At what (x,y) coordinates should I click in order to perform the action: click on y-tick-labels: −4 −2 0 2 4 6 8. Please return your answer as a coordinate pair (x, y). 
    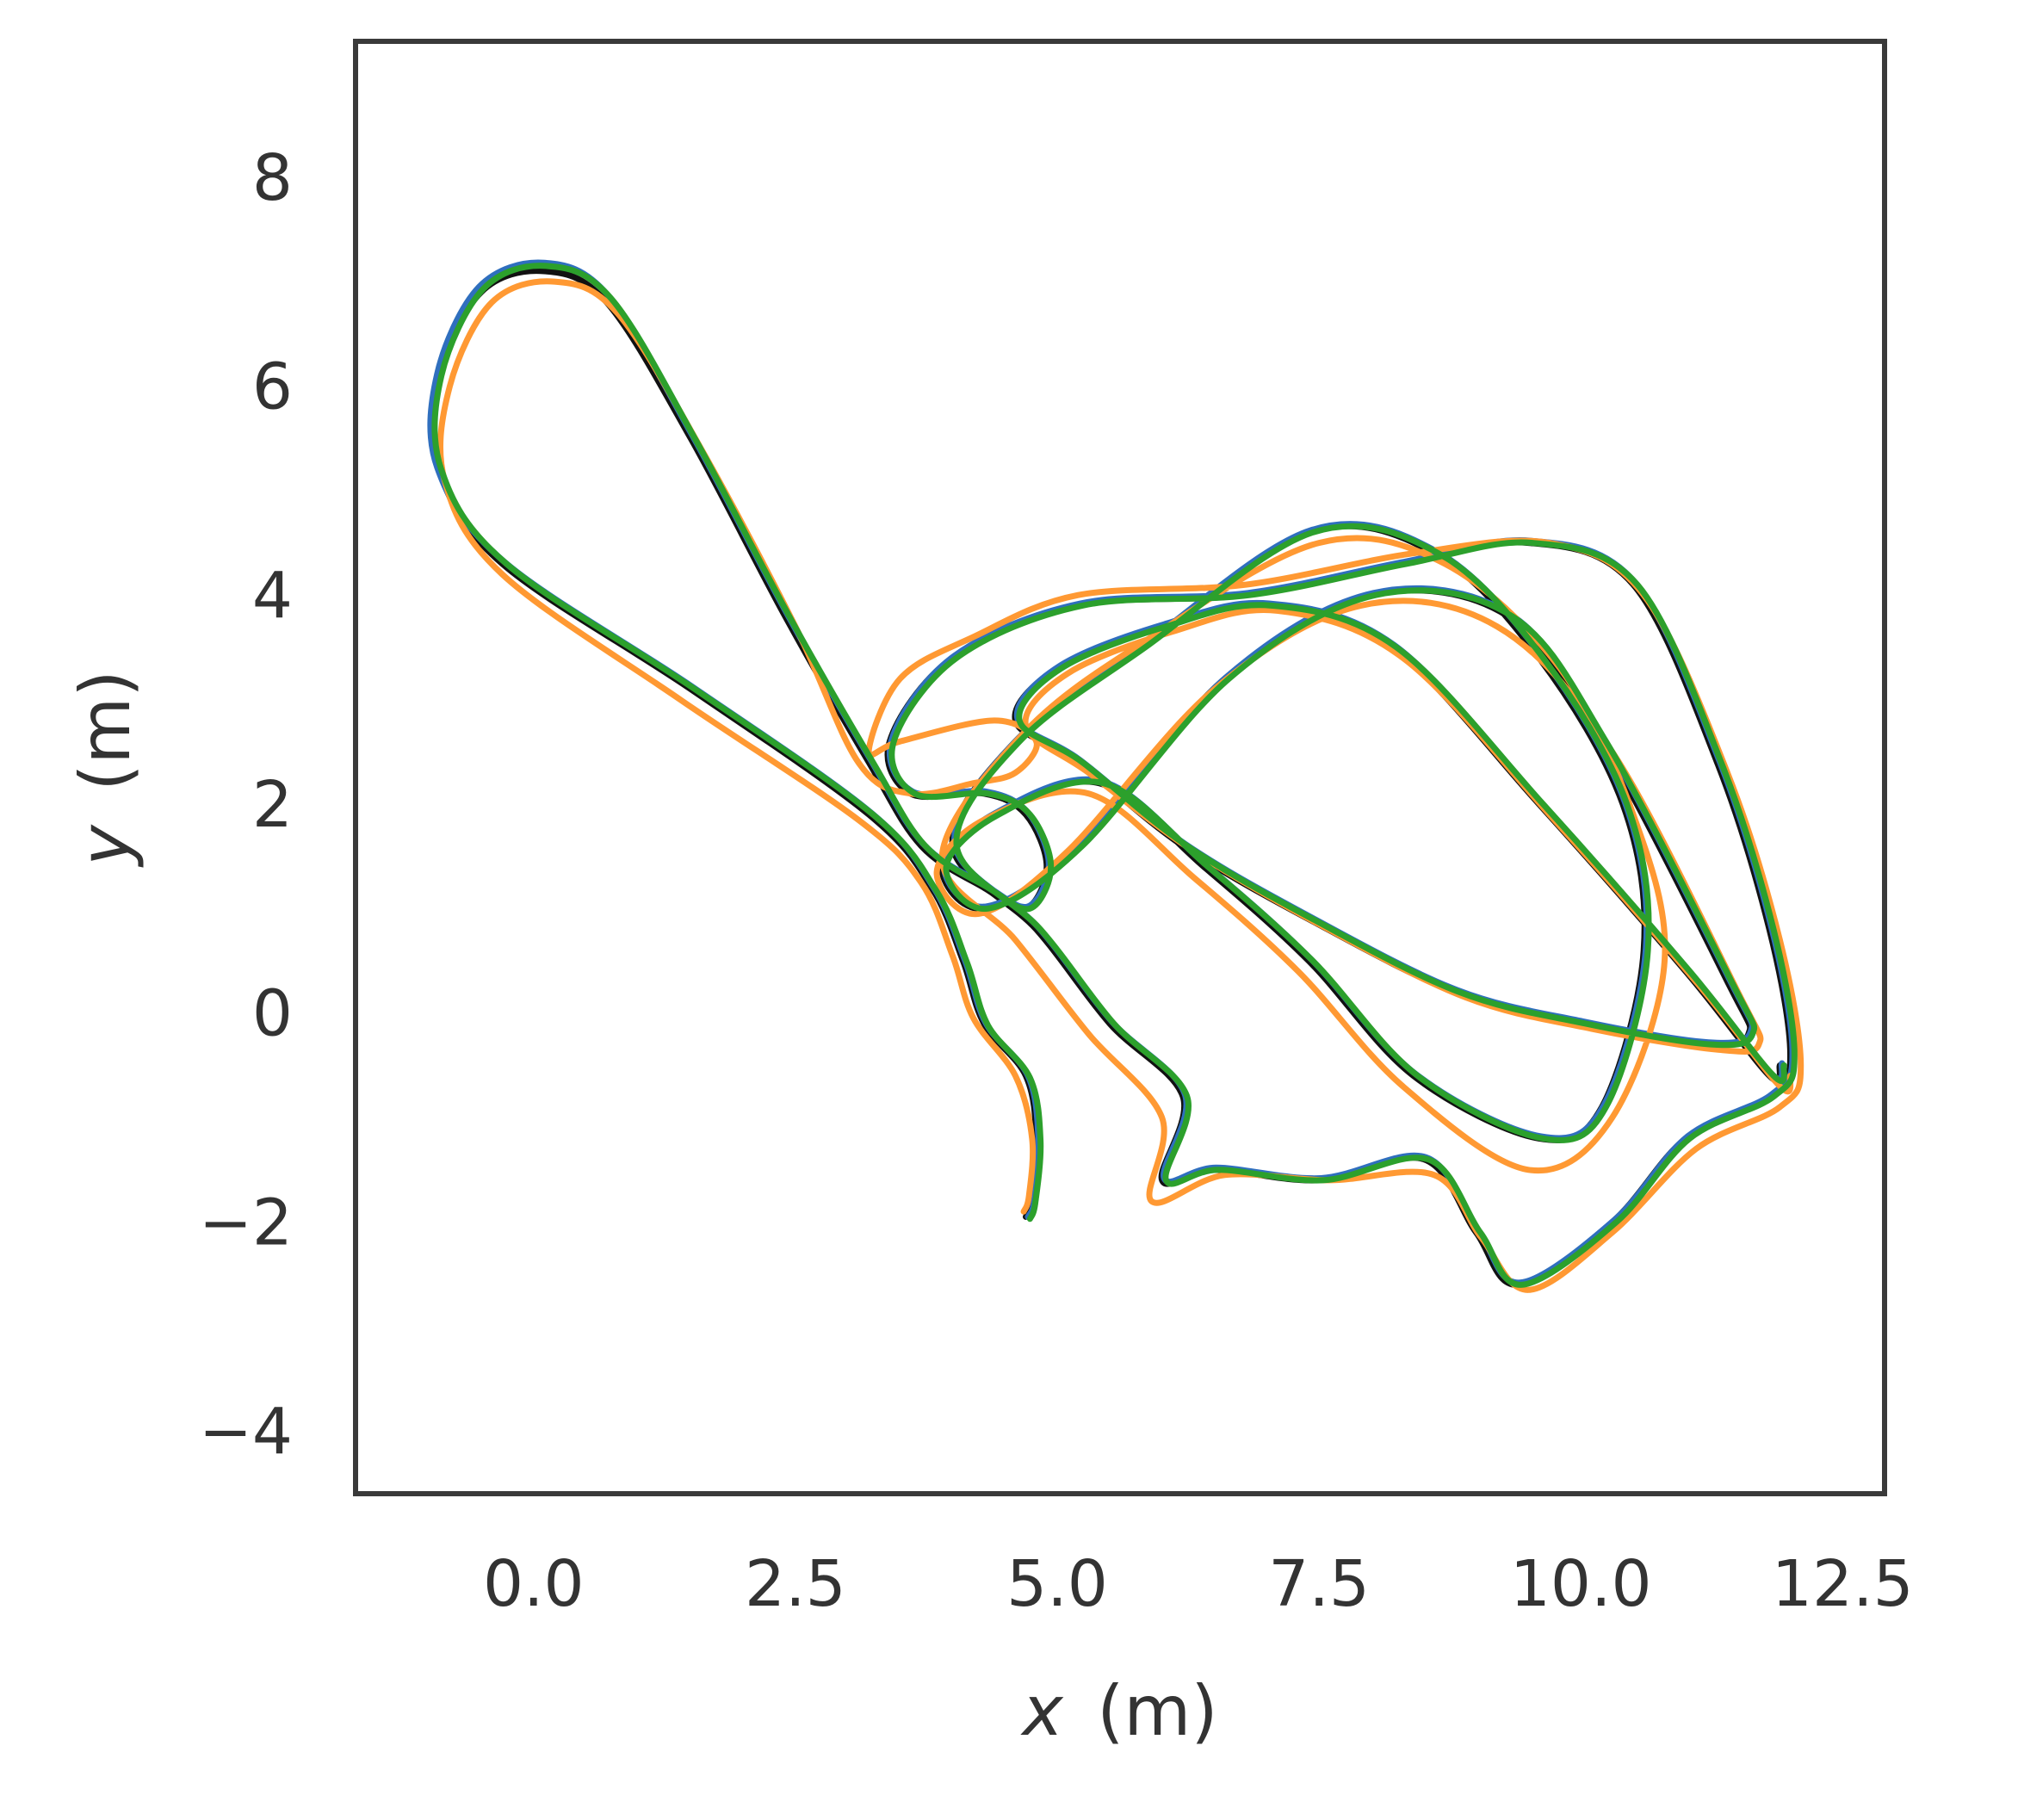
    Looking at the image, I should click on (246, 805).